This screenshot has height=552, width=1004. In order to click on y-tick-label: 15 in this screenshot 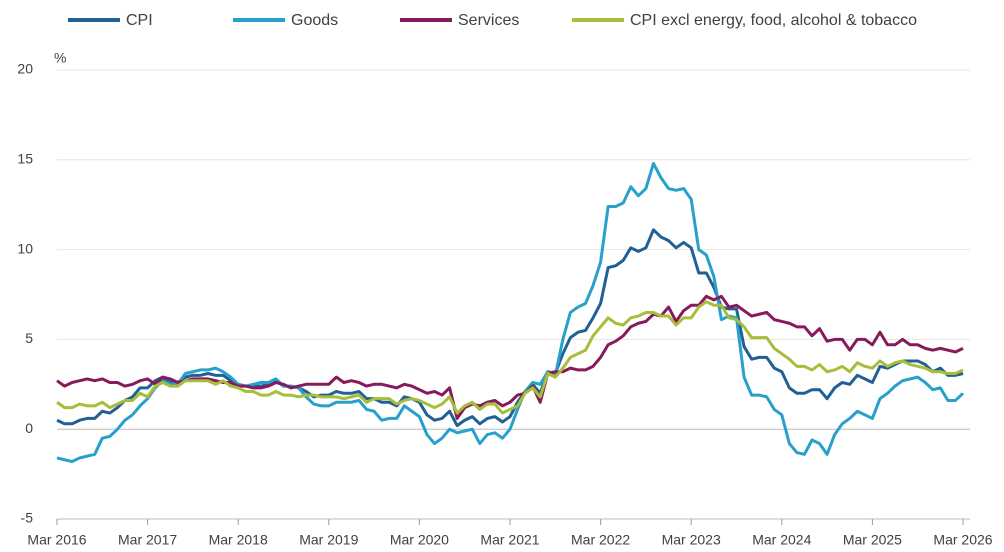, I will do `click(25, 159)`.